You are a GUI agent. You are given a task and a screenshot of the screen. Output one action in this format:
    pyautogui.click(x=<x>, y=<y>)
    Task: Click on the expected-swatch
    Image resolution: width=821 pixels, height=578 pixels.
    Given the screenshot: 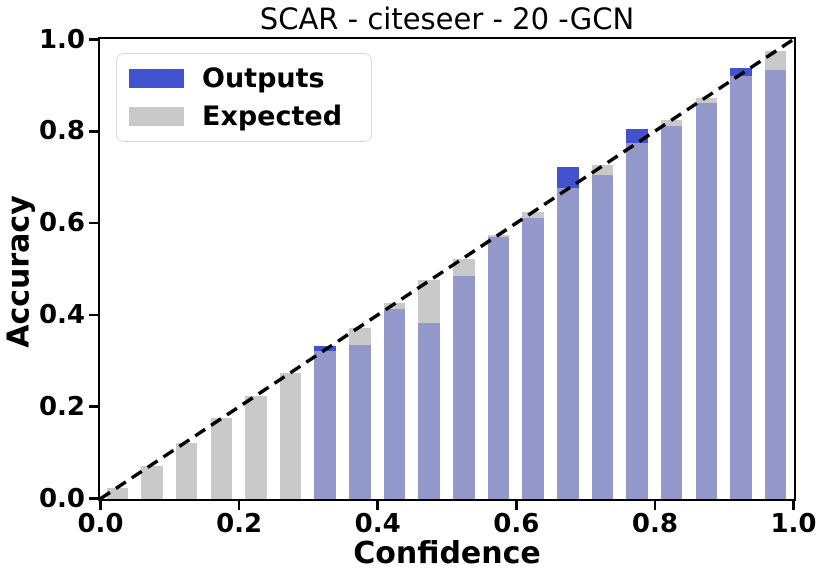 What is the action you would take?
    pyautogui.click(x=156, y=117)
    